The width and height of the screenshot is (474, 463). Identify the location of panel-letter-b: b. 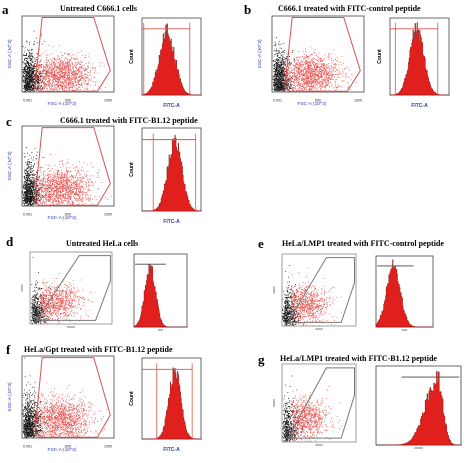
(248, 9).